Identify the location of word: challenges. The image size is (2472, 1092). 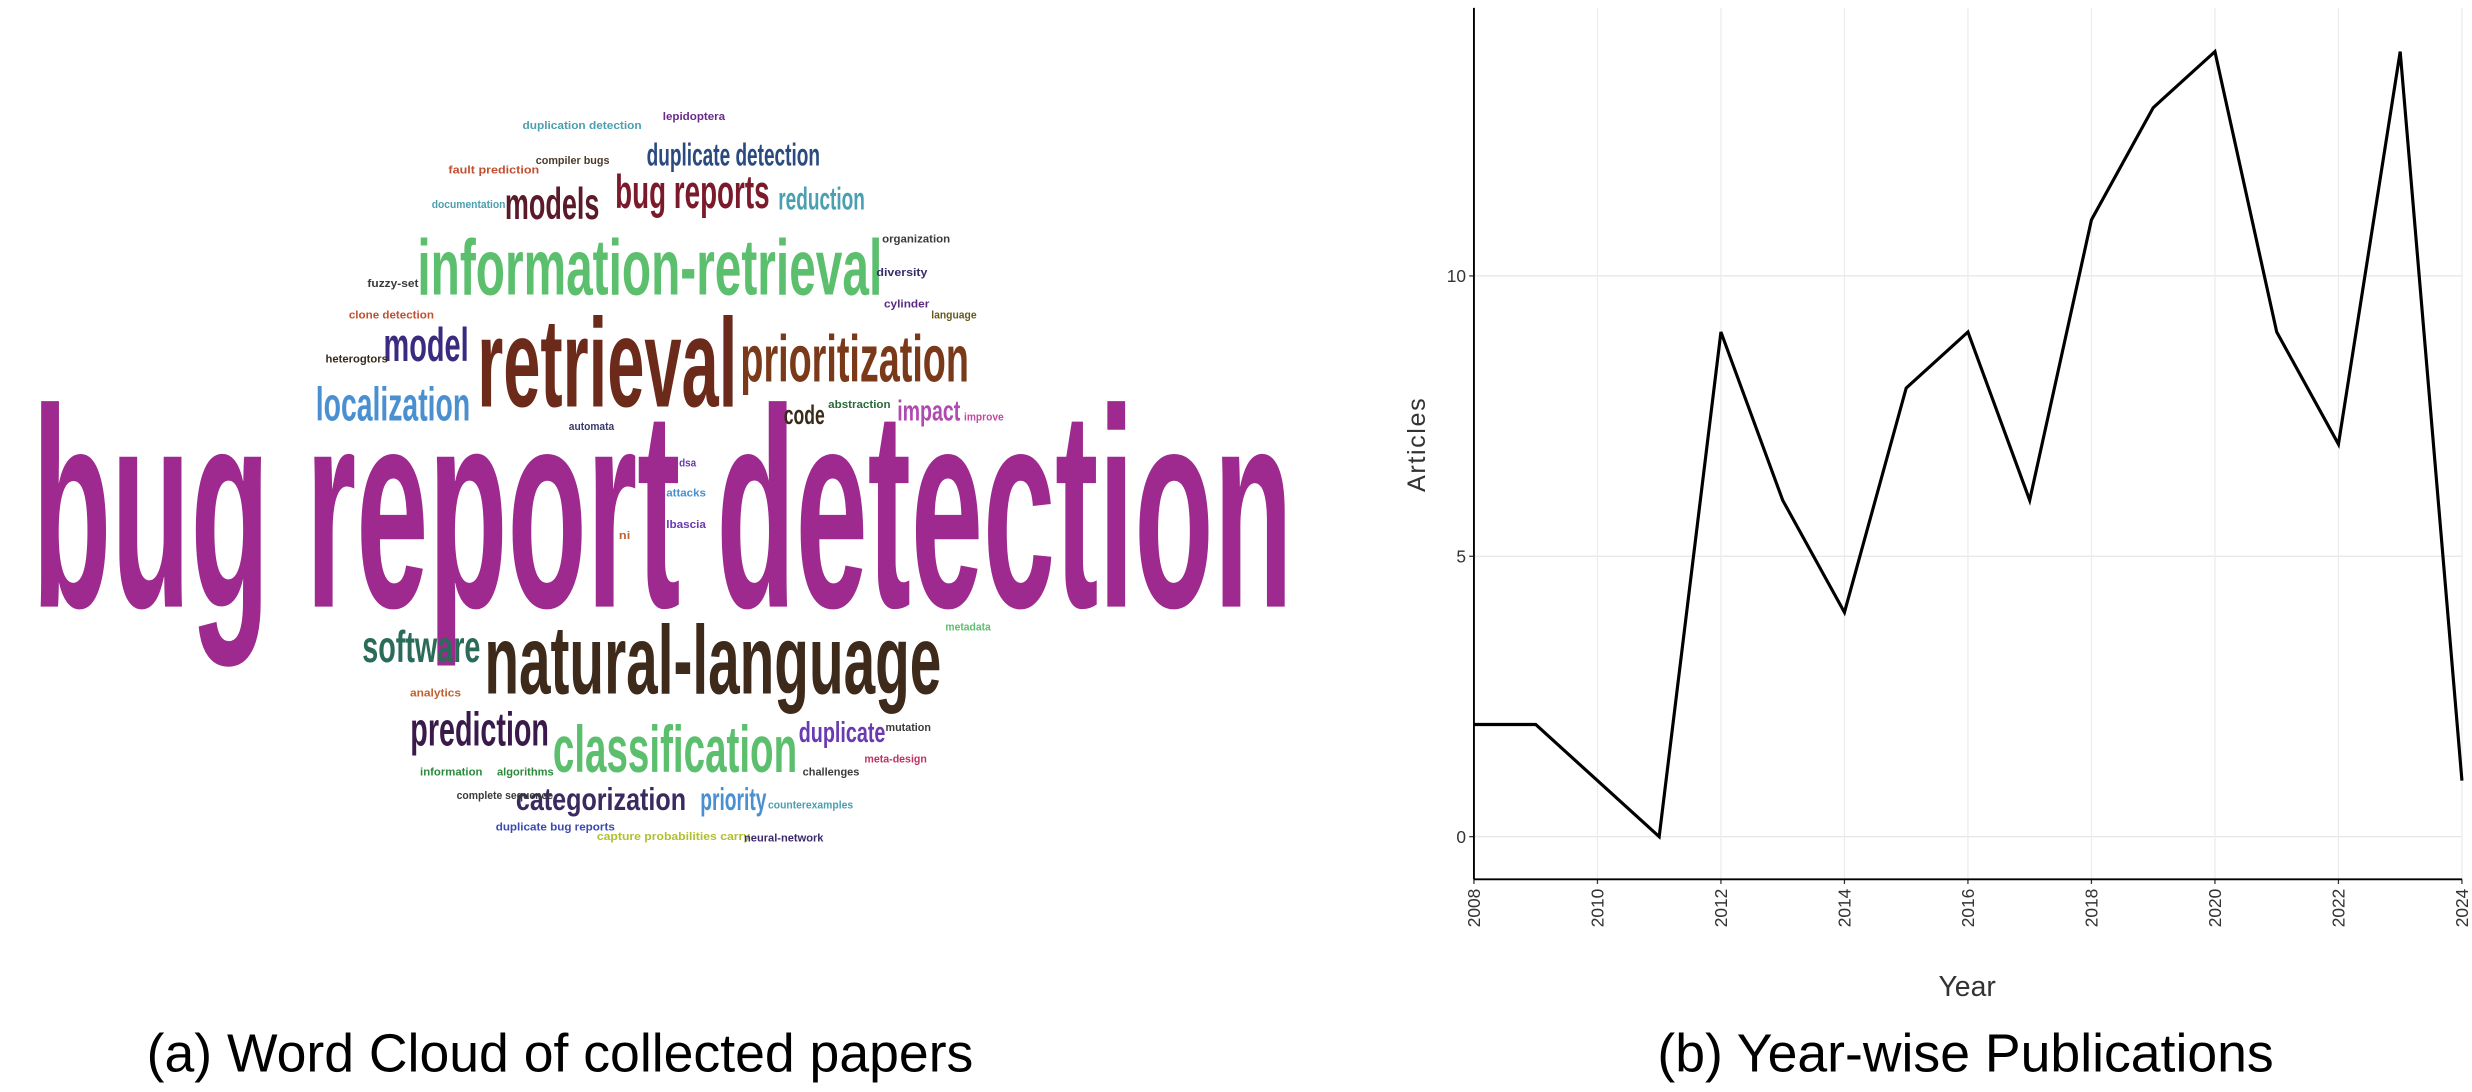
(831, 772).